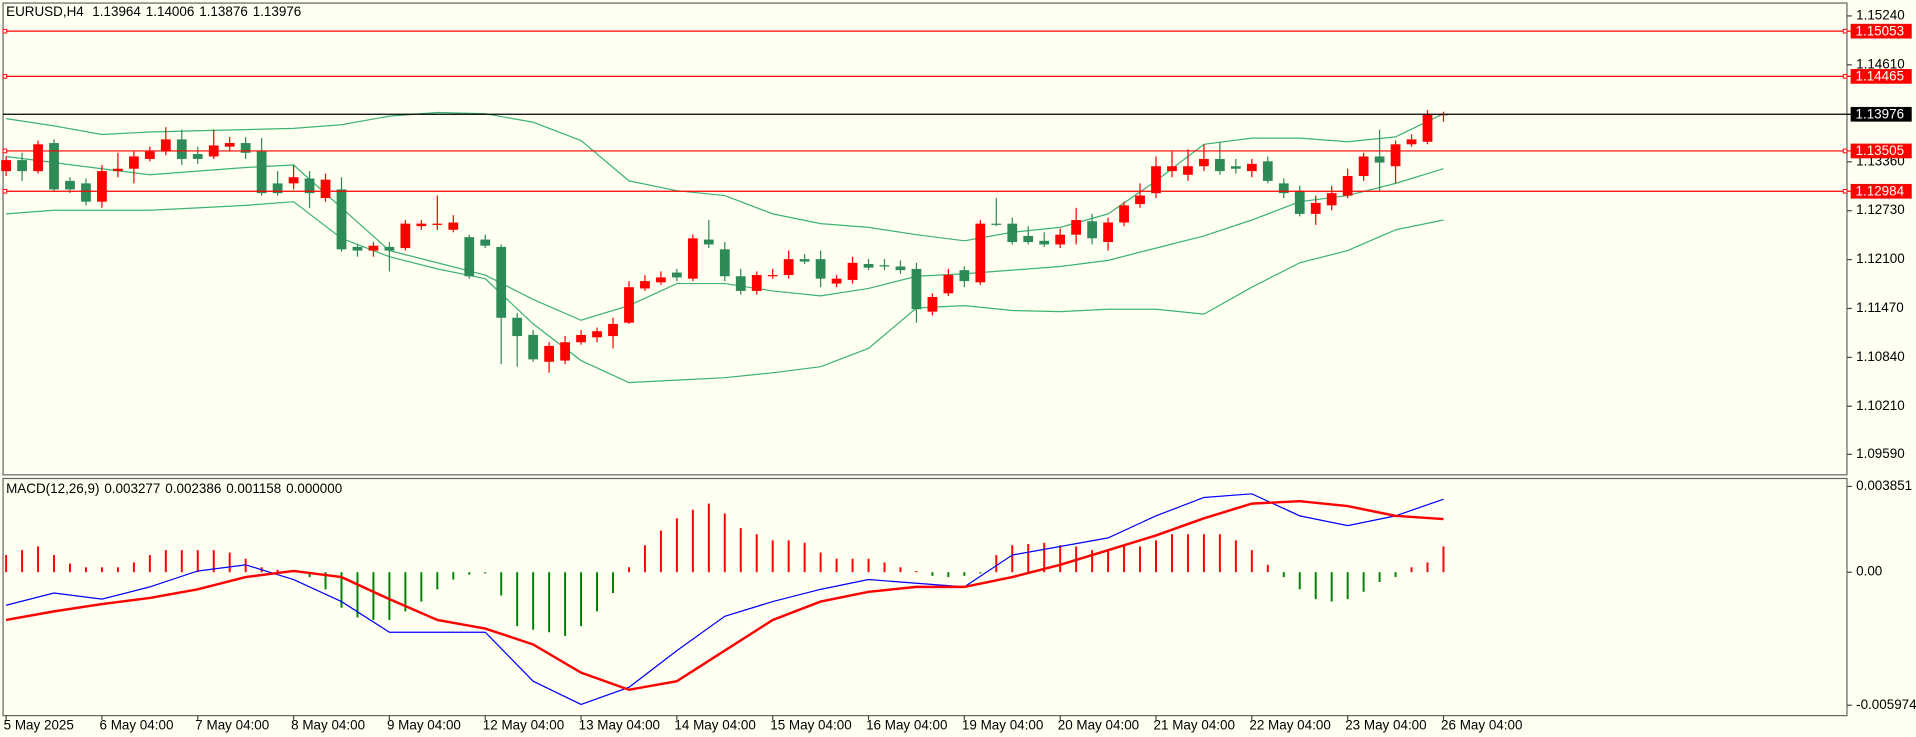 The height and width of the screenshot is (737, 1916). I want to click on low-readout: 1.13876, so click(223, 11).